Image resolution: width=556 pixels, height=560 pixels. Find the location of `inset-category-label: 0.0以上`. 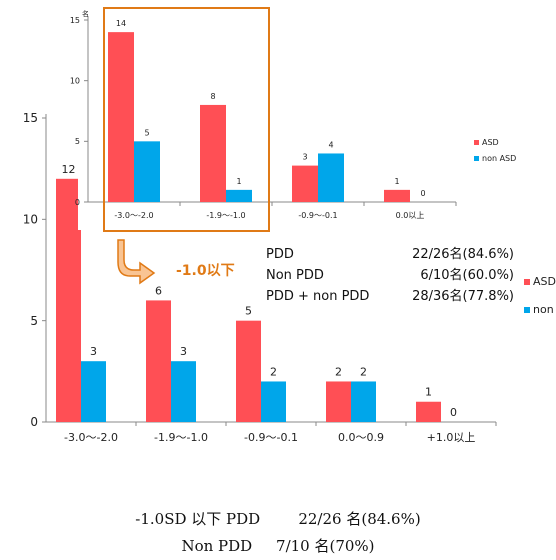

inset-category-label: 0.0以上 is located at coordinates (410, 215).